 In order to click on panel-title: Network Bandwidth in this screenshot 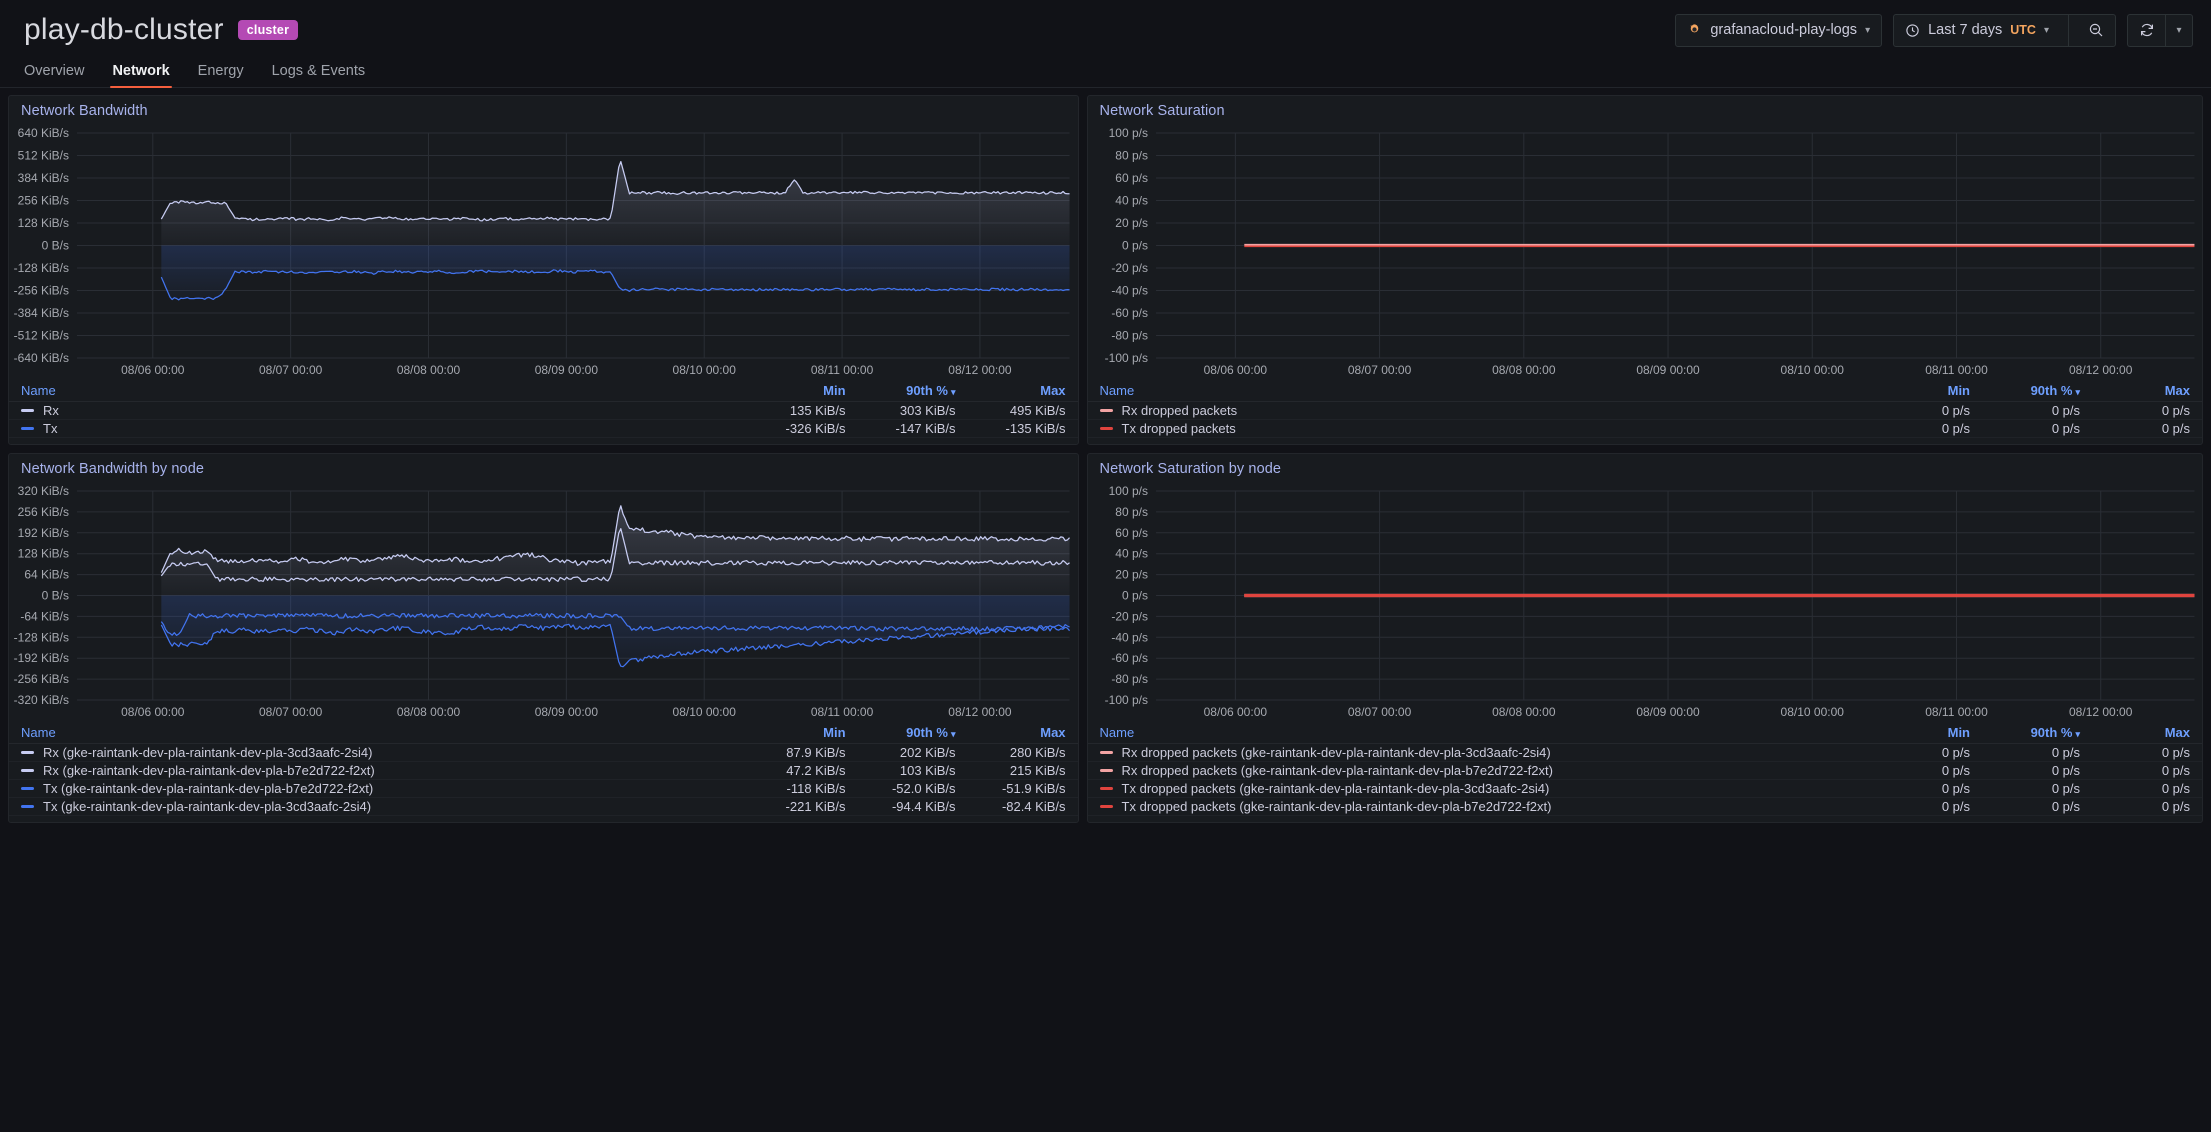, I will do `click(84, 111)`.